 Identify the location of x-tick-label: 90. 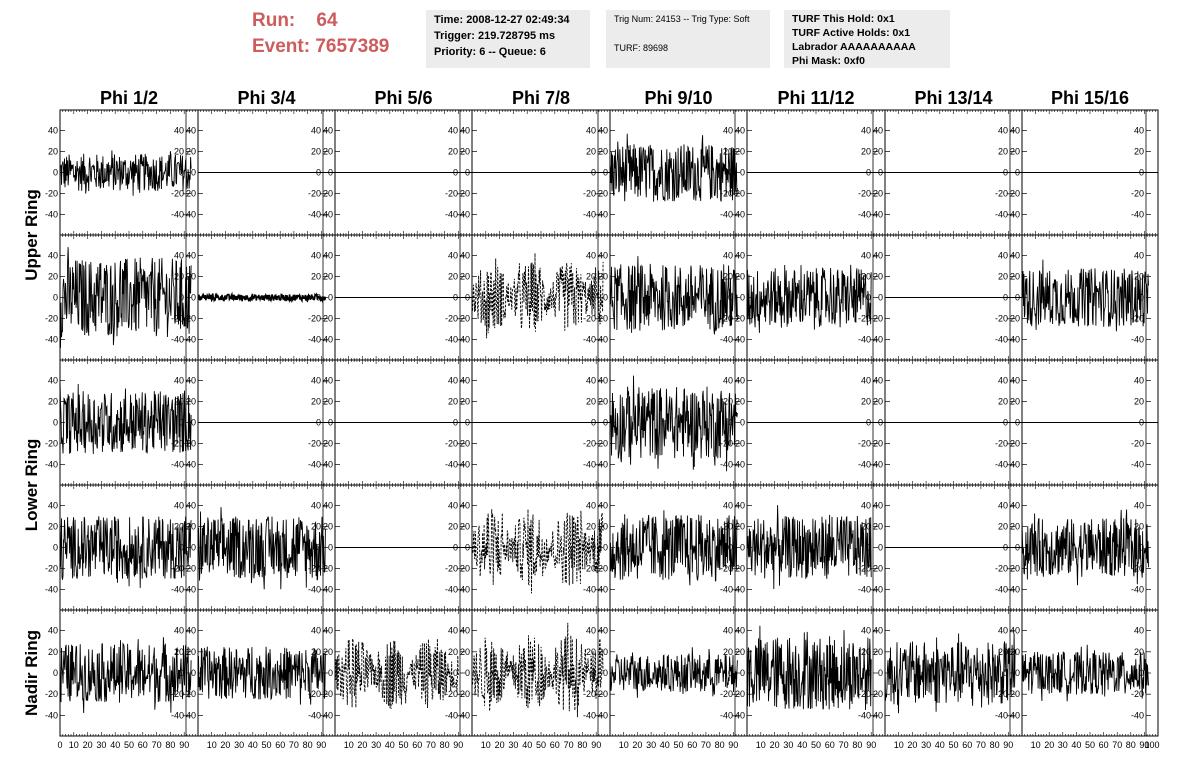
(733, 745).